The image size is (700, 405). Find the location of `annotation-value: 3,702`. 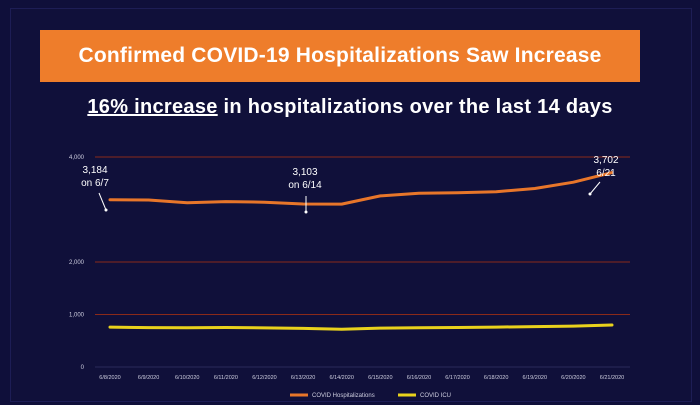

annotation-value: 3,702 is located at coordinates (605, 160).